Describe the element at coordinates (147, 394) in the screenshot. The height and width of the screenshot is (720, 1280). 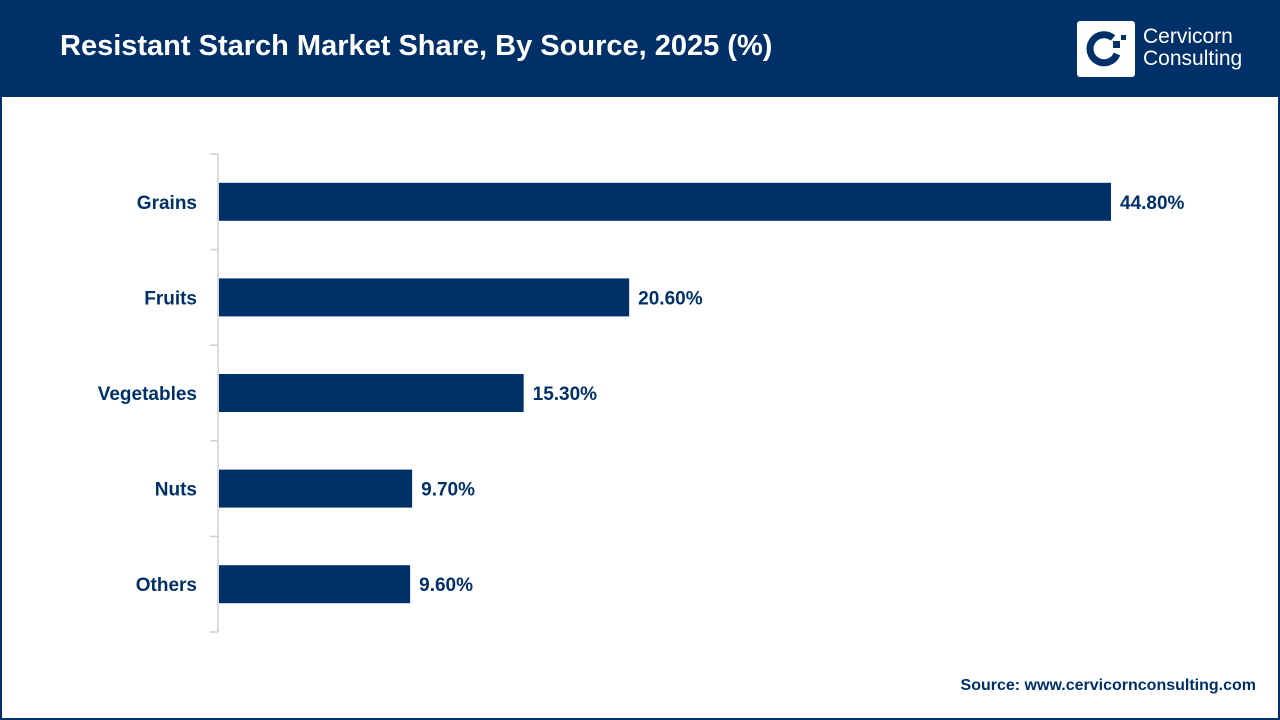
I see `category-label: Vegetables` at that location.